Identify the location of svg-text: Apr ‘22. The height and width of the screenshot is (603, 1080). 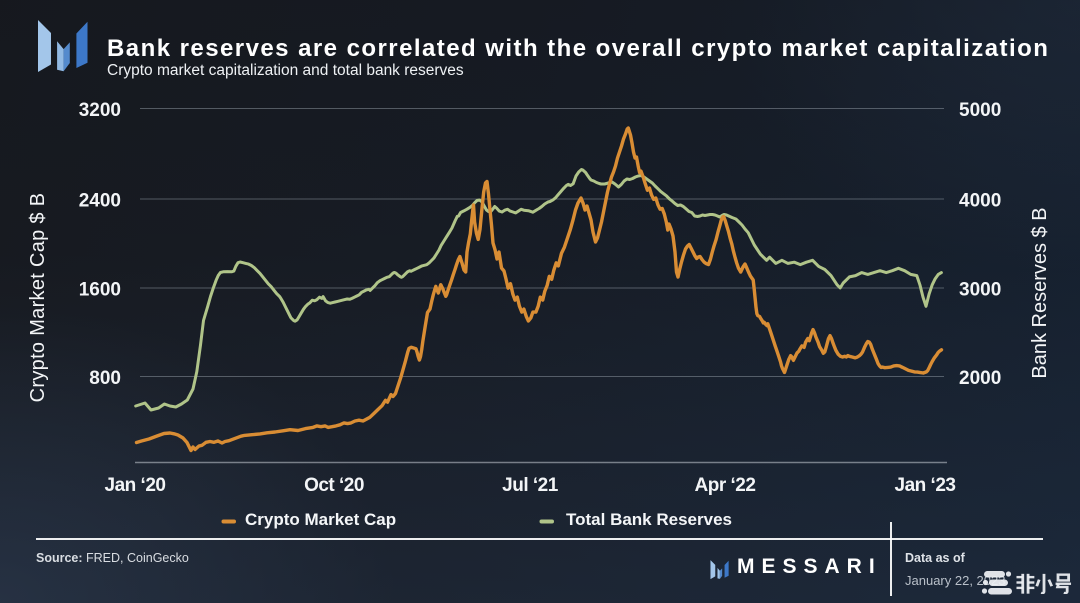
(725, 485).